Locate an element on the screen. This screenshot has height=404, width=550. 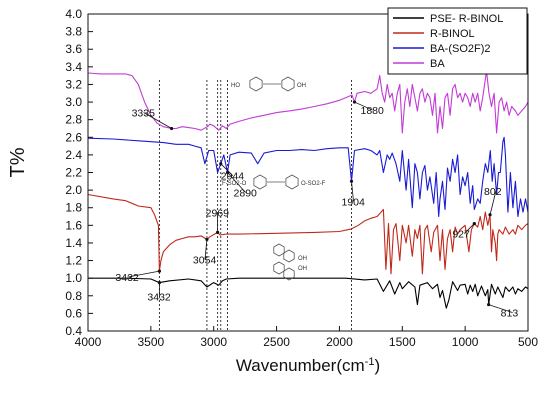
annotation-label: 927 is located at coordinates (461, 235).